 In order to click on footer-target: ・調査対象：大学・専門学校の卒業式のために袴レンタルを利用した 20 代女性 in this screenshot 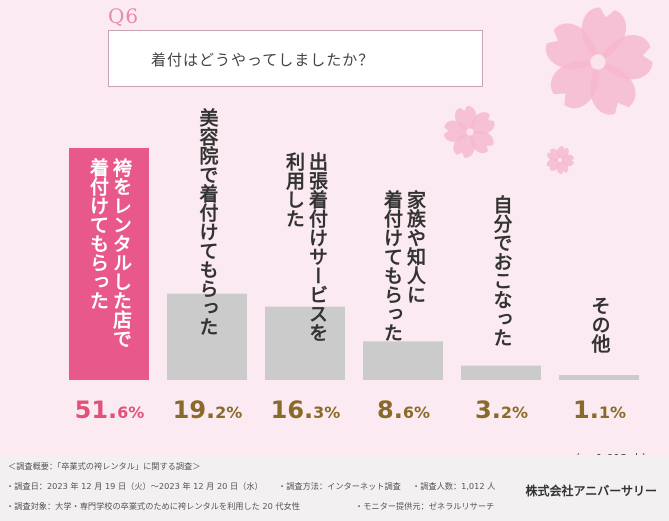, I will do `click(153, 506)`.